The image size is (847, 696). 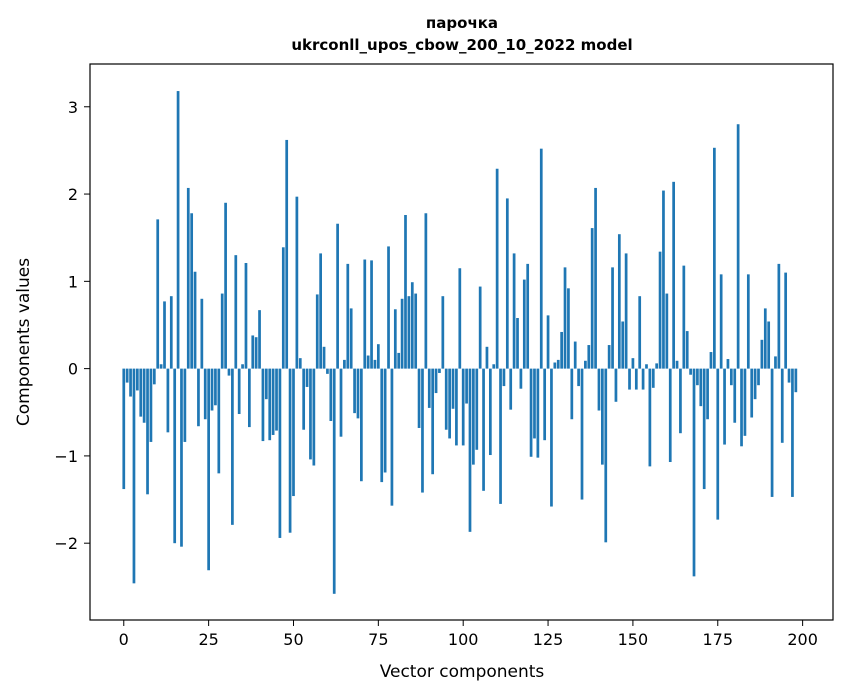 What do you see at coordinates (124, 639) in the screenshot?
I see `x-tick-label: 0` at bounding box center [124, 639].